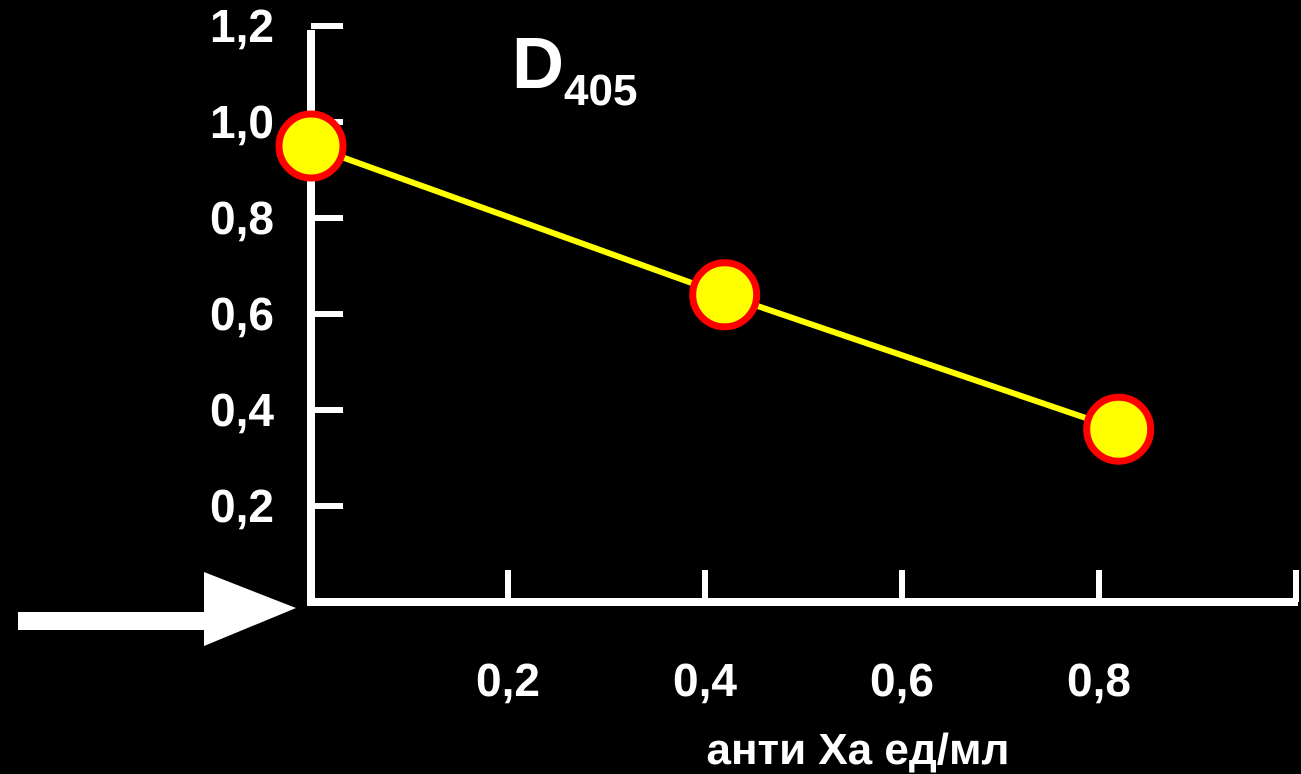  What do you see at coordinates (857, 749) in the screenshot?
I see `x-axis-title: анти Xa ед/мл` at bounding box center [857, 749].